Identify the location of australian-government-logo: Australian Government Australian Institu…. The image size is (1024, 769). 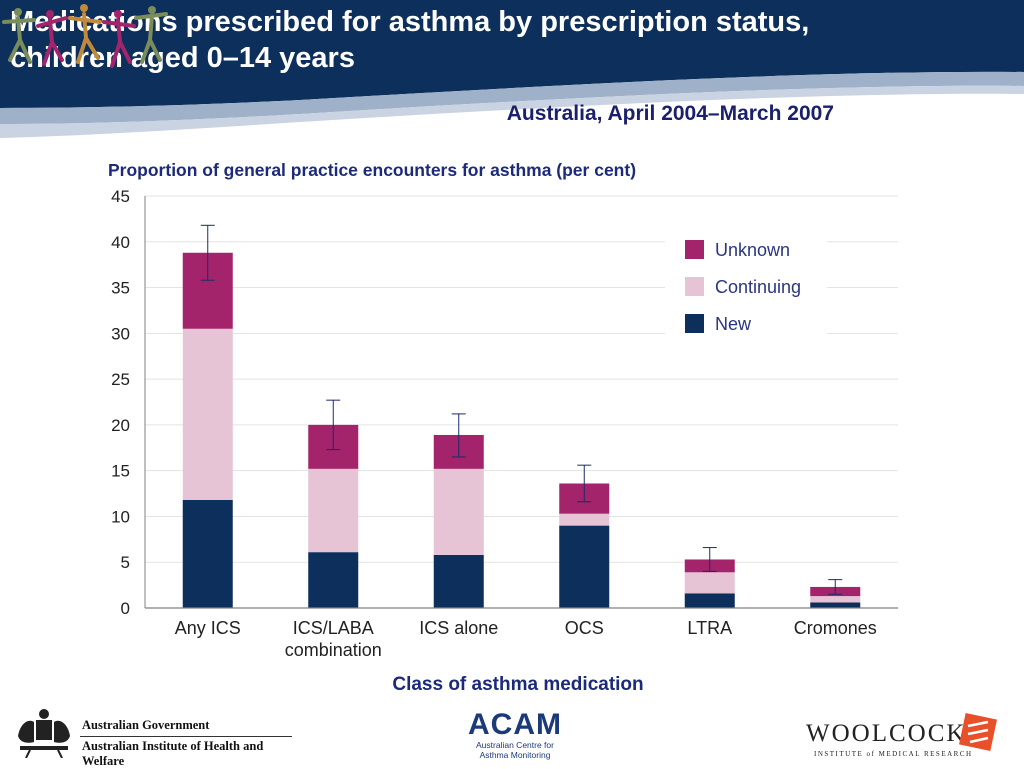
(157, 737).